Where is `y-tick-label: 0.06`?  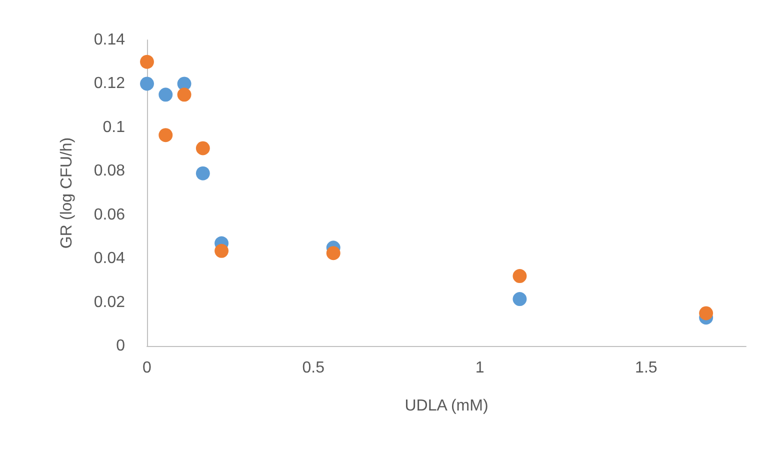
y-tick-label: 0.06 is located at coordinates (110, 215).